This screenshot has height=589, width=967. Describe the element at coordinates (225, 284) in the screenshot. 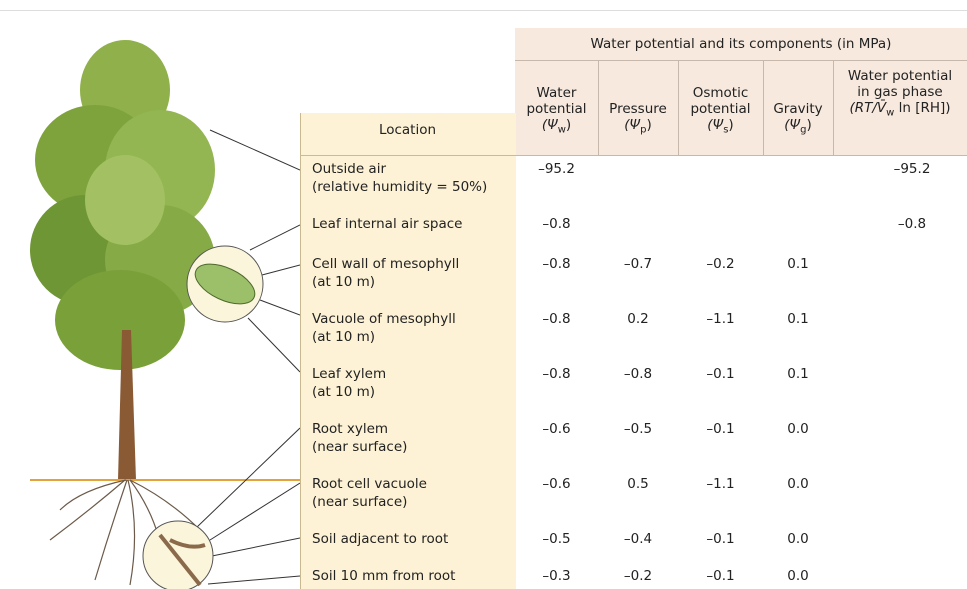

I see `leaf` at that location.